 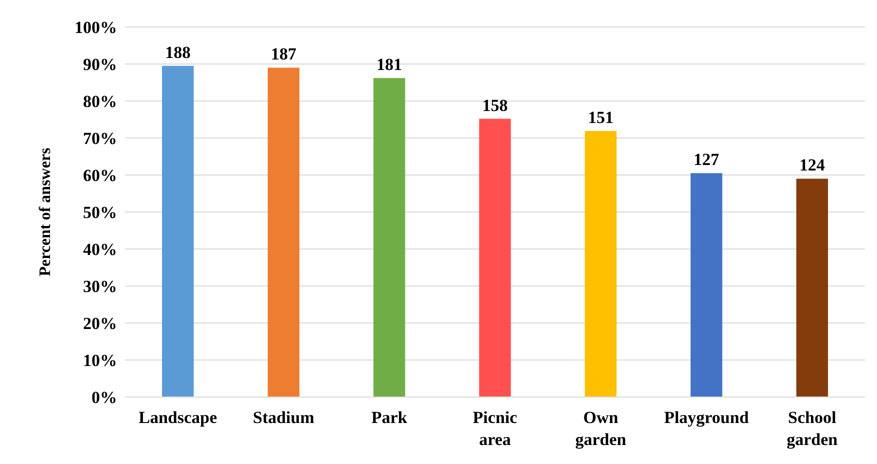 I want to click on y-tick-label: 50%, so click(x=100, y=212).